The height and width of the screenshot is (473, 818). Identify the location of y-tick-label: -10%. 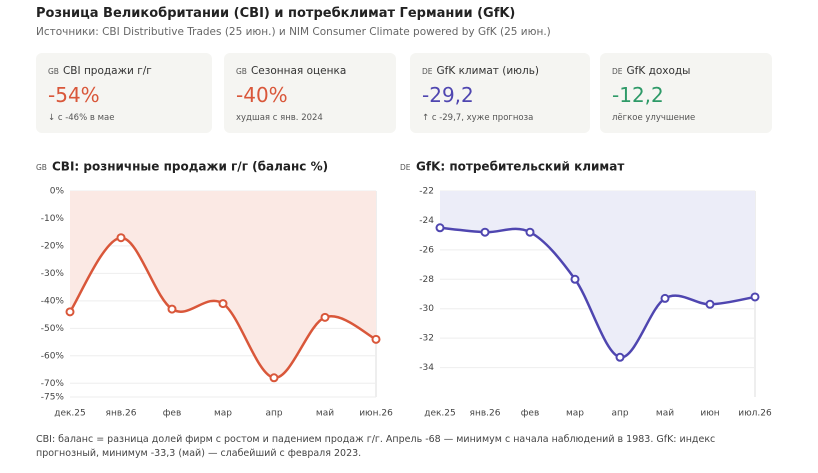
(53, 219).